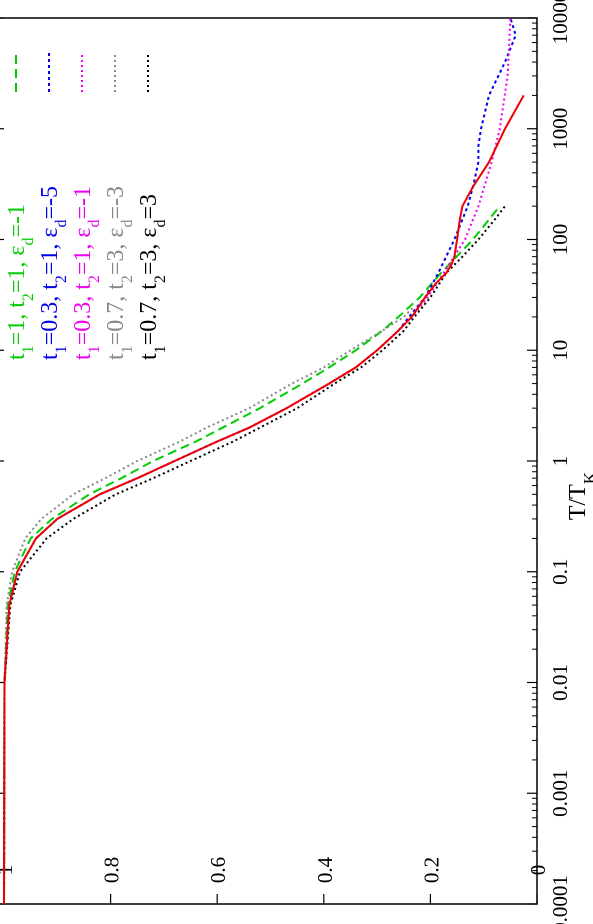  I want to click on x-tick-label: 100, so click(560, 240).